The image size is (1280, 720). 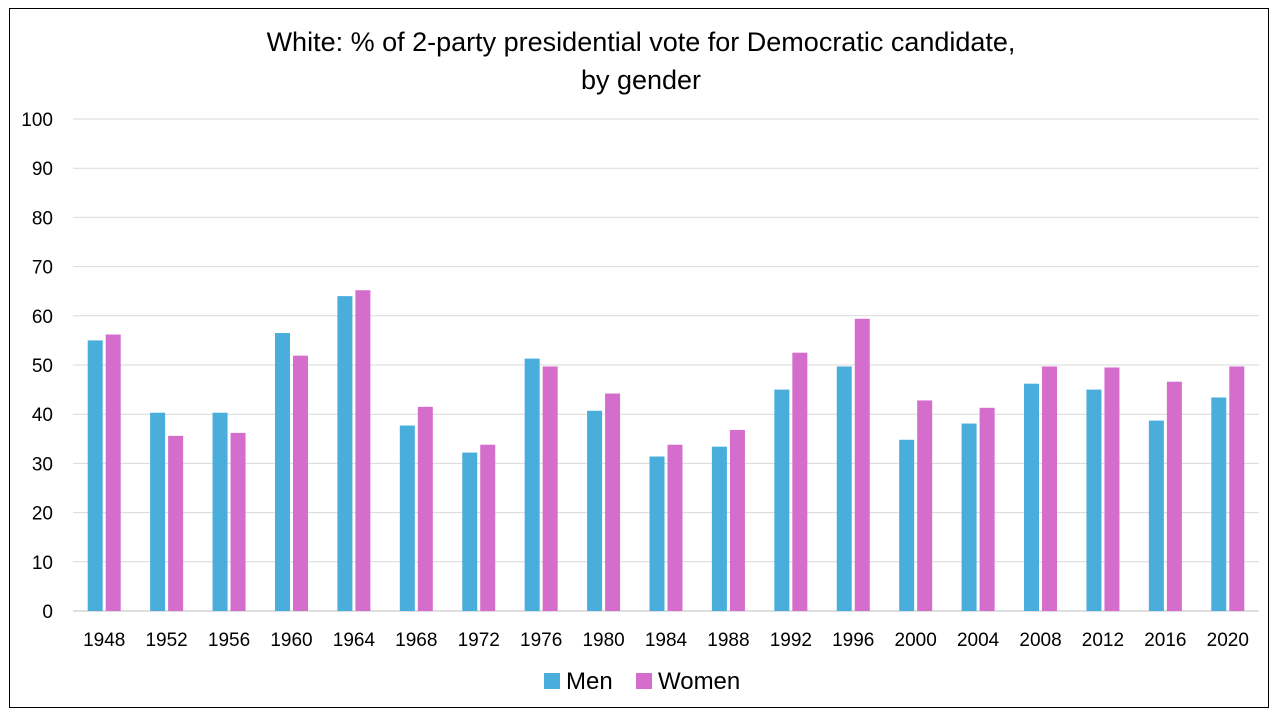 What do you see at coordinates (42, 366) in the screenshot?
I see `y-tick-label-50: 50` at bounding box center [42, 366].